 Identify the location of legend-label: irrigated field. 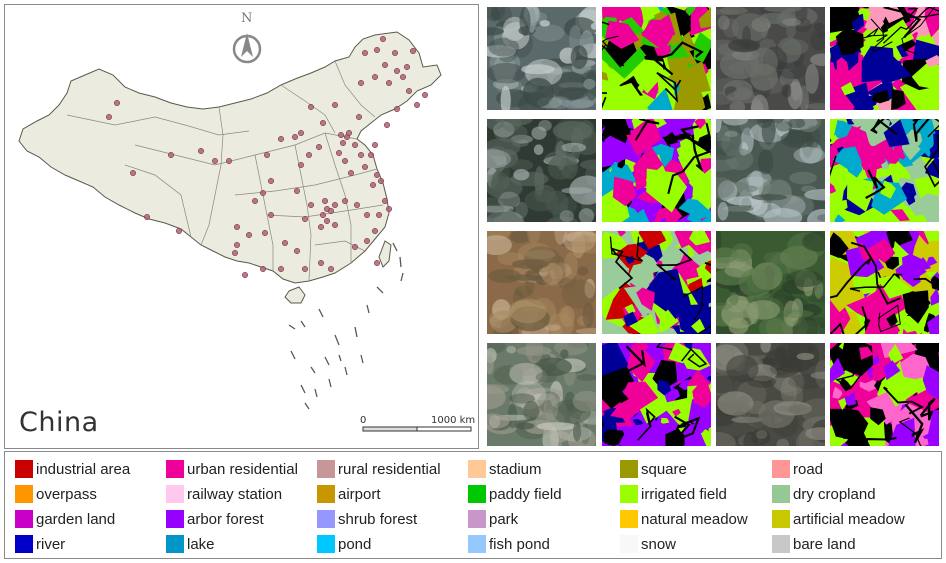
(684, 494).